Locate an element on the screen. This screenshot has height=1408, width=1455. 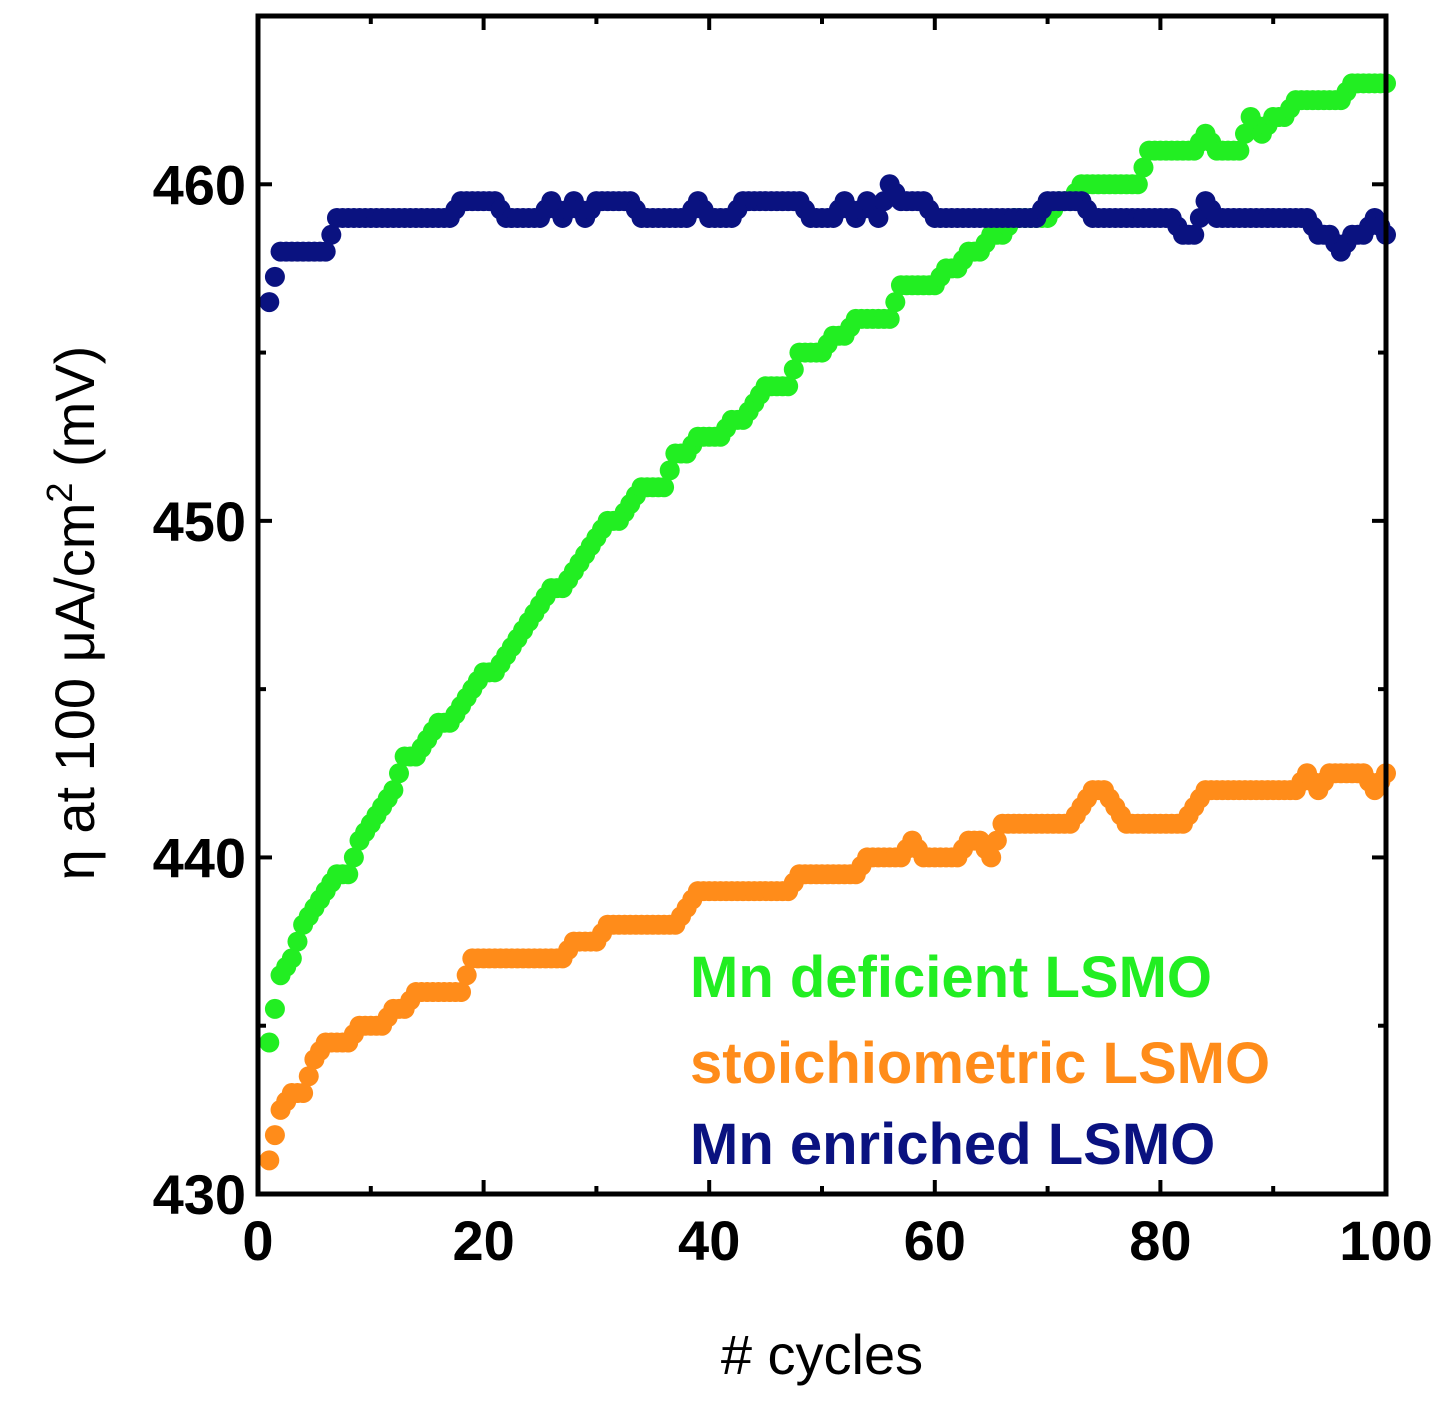
x-tick-label: 80 is located at coordinates (1160, 1240).